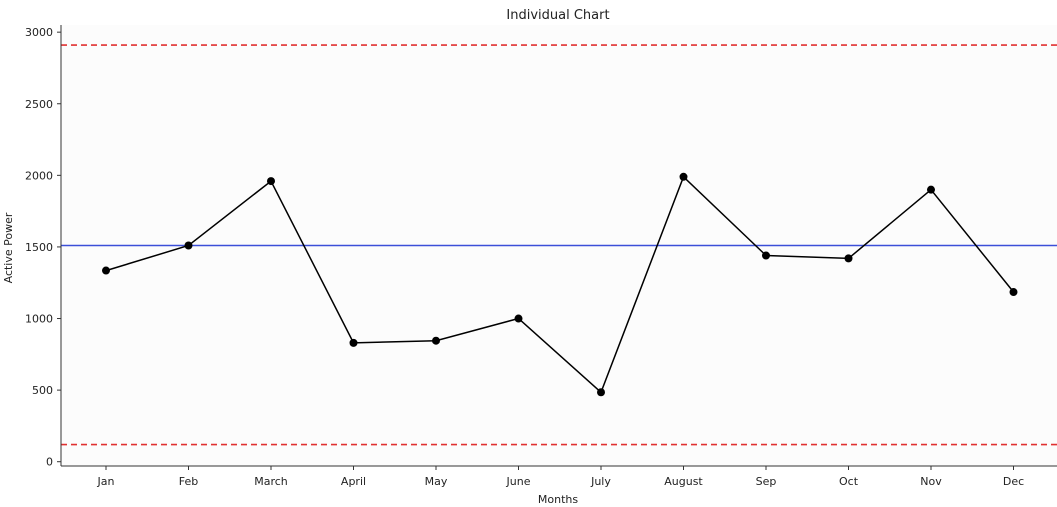  What do you see at coordinates (683, 481) in the screenshot?
I see `x-tick-label: August` at bounding box center [683, 481].